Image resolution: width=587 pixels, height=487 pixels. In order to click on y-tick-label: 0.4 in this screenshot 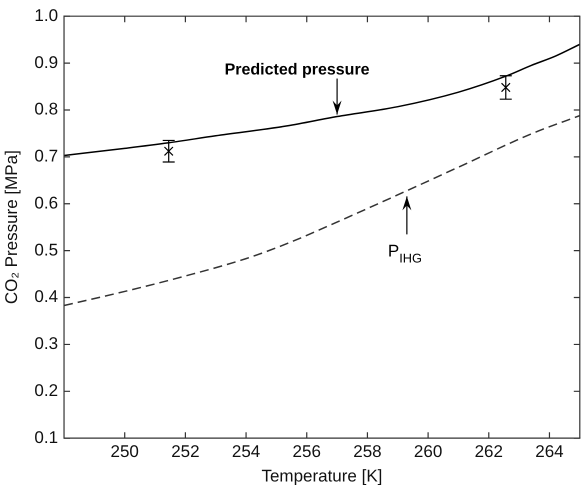, I will do `click(46, 296)`.